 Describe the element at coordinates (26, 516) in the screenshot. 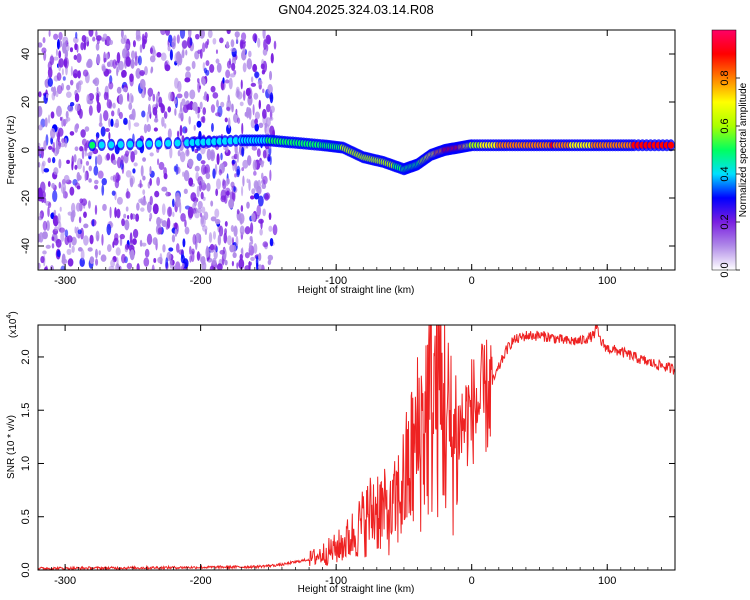

I see `snr-ytick-label: 0.5` at that location.